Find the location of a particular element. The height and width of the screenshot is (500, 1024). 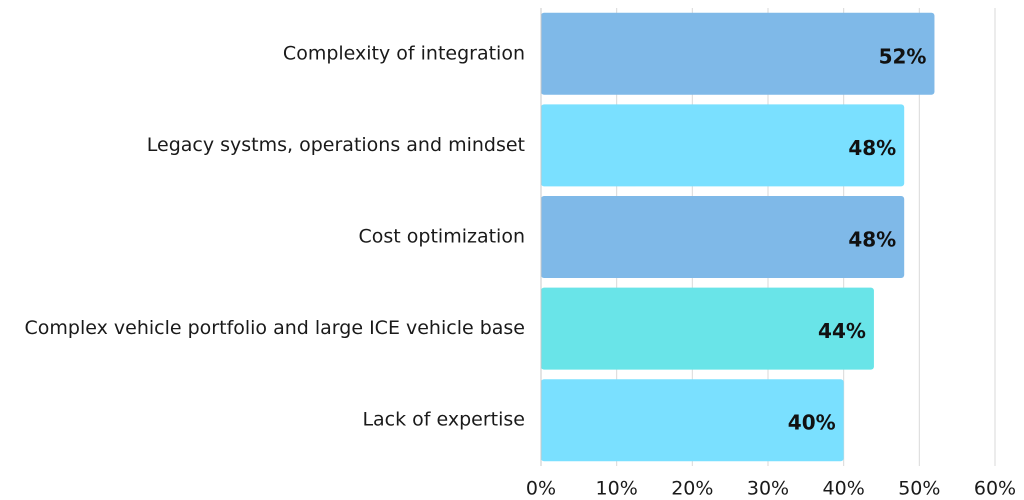

x-tick-label-40: 40% is located at coordinates (844, 489).